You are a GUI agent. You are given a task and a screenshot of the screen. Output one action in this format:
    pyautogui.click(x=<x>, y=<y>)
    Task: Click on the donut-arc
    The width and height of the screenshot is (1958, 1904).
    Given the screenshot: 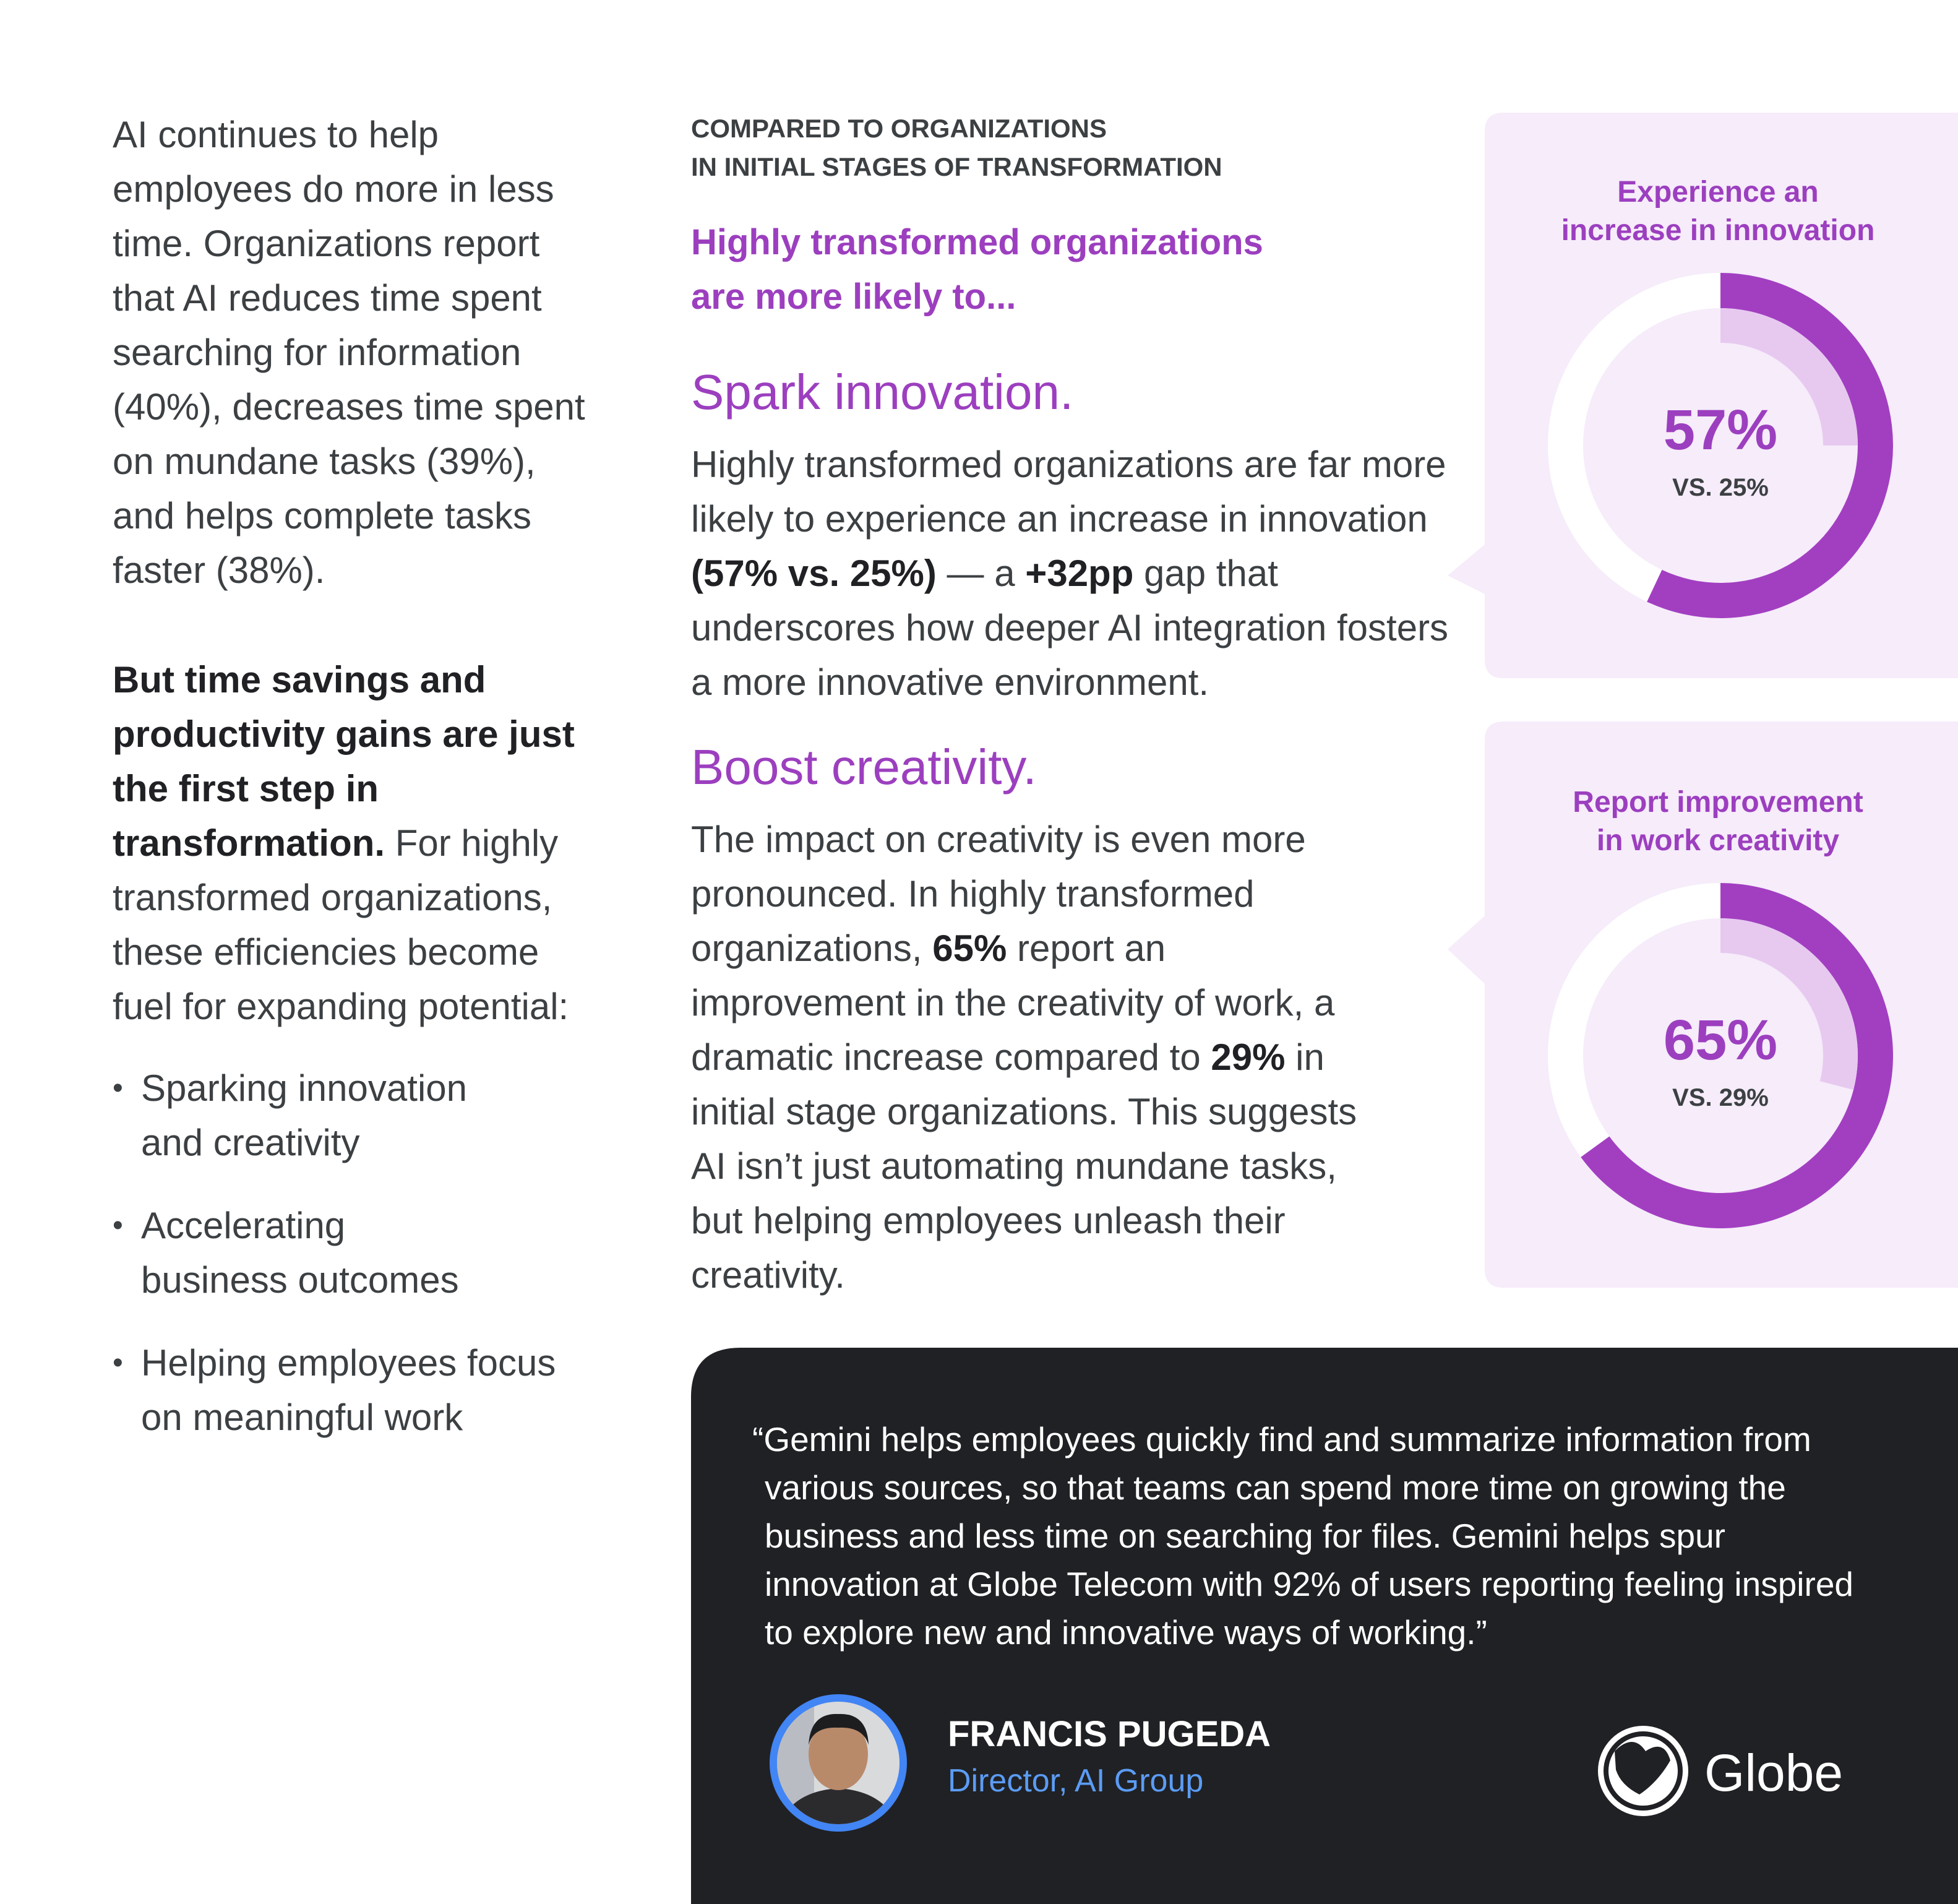 What is the action you would take?
    pyautogui.click(x=1770, y=445)
    